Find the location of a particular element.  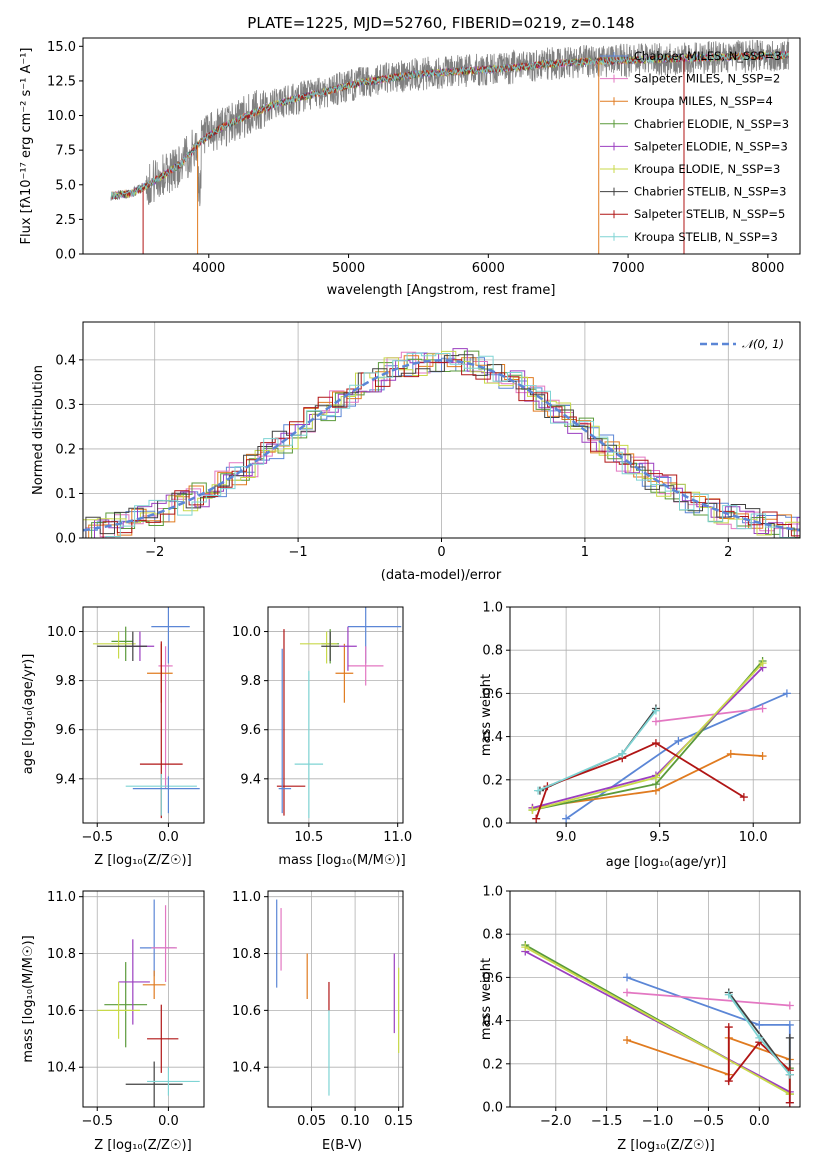

age-z-ytick-label: 9.4 is located at coordinates (65, 779).